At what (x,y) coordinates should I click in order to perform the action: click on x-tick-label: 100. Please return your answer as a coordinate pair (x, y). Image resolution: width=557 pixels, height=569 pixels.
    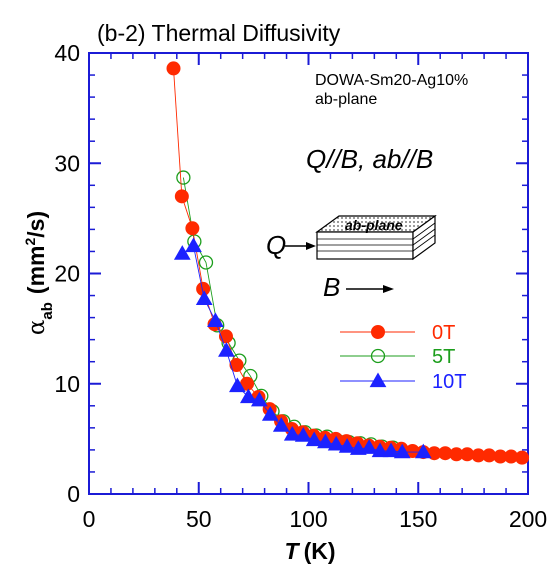
    Looking at the image, I should click on (308, 519).